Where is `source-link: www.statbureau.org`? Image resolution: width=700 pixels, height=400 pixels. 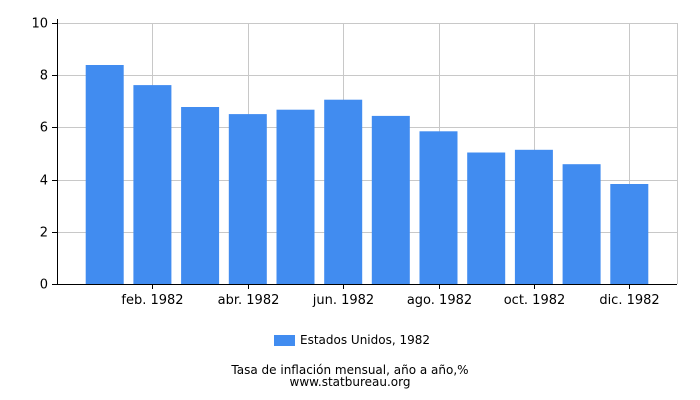 source-link: www.statbureau.org is located at coordinates (350, 382).